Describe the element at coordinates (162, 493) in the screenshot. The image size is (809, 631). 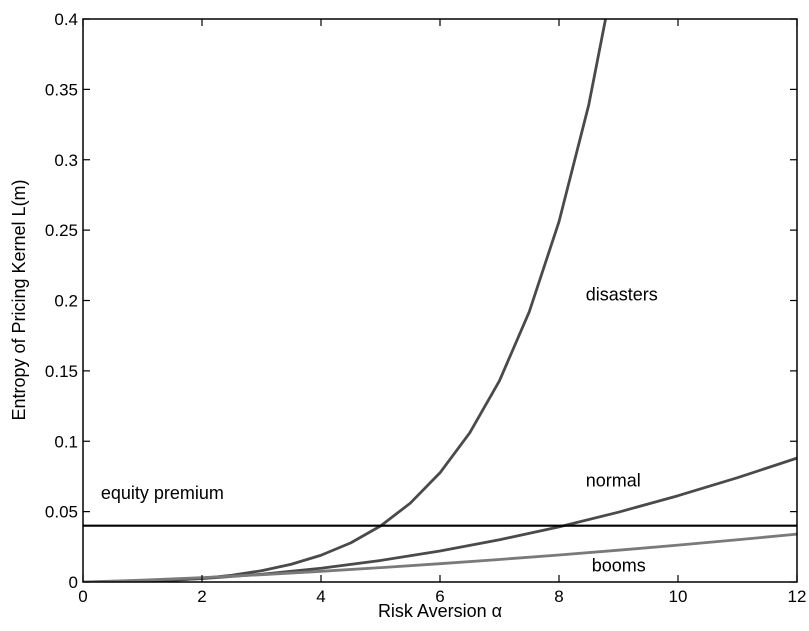
I see `equity-premium-label: equity premium` at that location.